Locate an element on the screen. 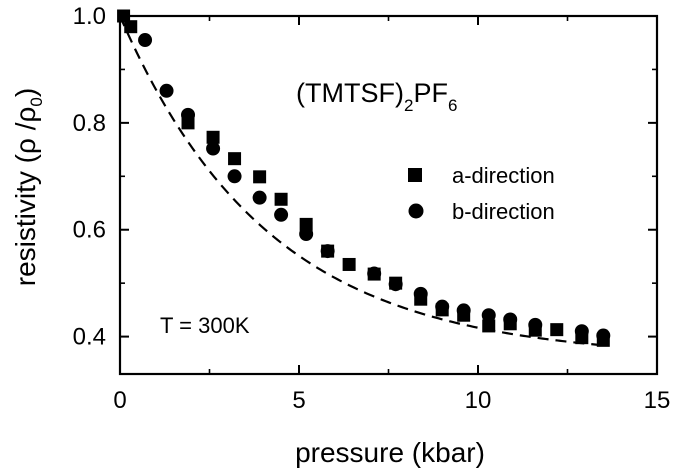  y-tick-label: 0.8 is located at coordinates (89, 123).